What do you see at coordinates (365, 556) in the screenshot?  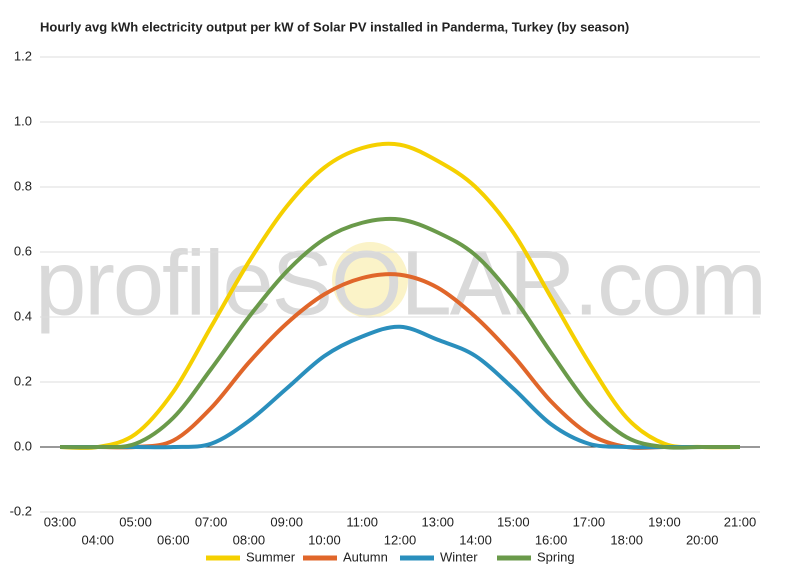 I see `legend-label: Autumn` at bounding box center [365, 556].